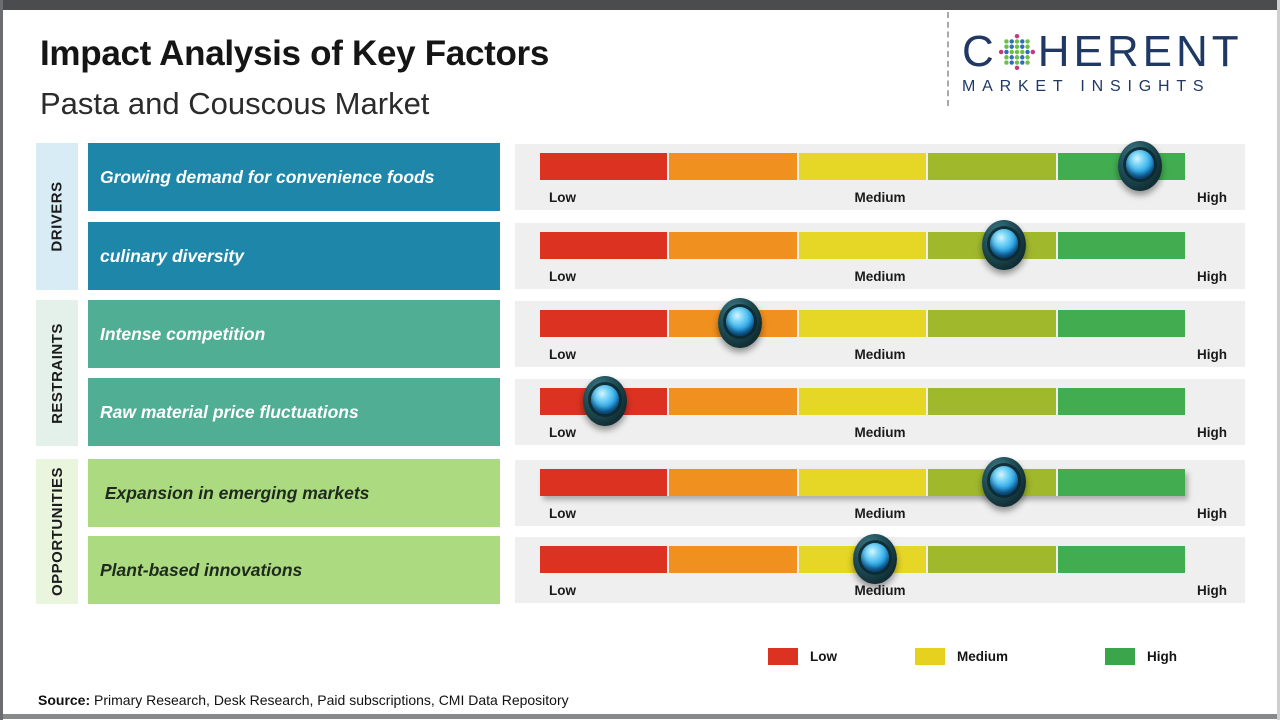 This screenshot has height=720, width=1280. What do you see at coordinates (802, 656) in the screenshot?
I see `legend-item: Low` at bounding box center [802, 656].